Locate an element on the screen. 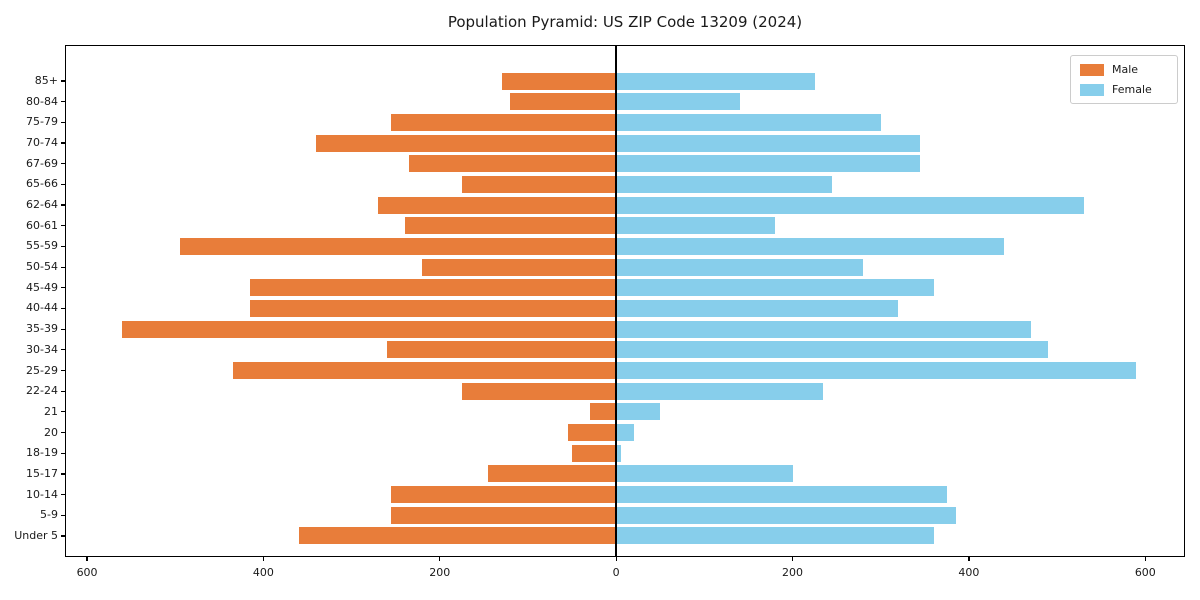 The height and width of the screenshot is (600, 1200). y-axis-category-label: 67-69 is located at coordinates (42, 163).